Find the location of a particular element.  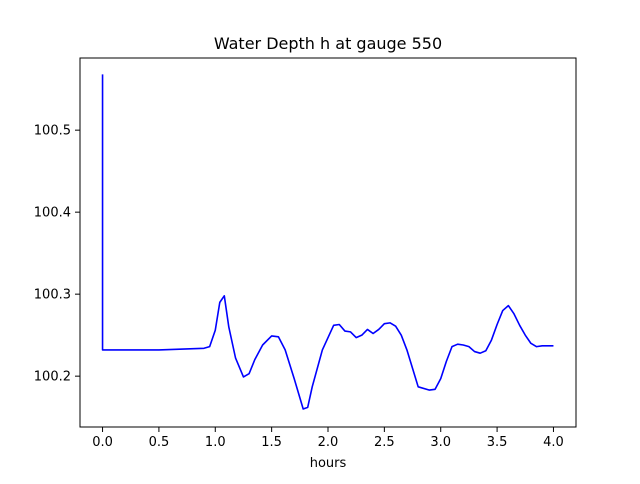

chart-title: Water Depth h at gauge 550 is located at coordinates (328, 43).